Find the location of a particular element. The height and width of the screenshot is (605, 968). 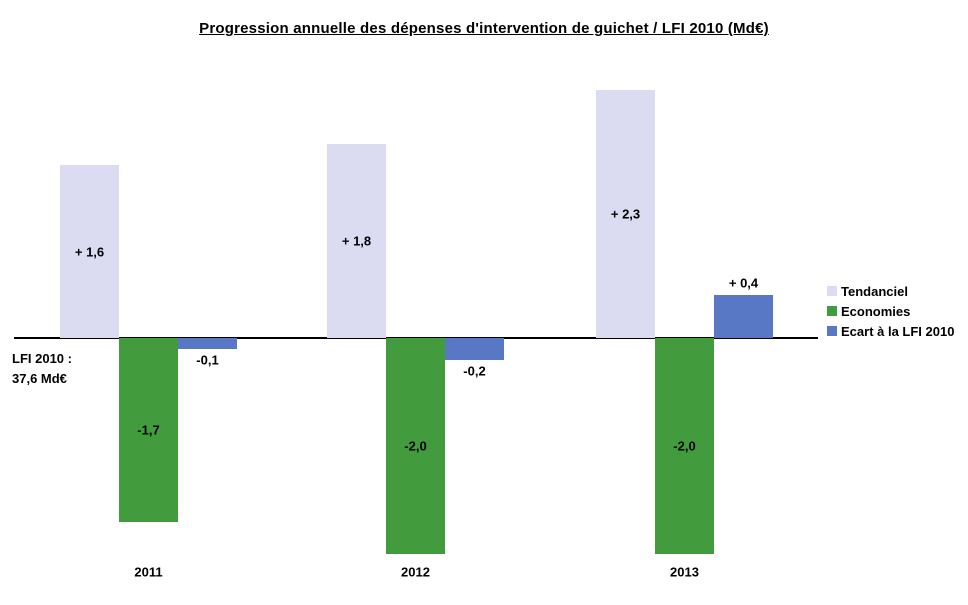

bar-label-economies-2012: -2,0 is located at coordinates (415, 446).